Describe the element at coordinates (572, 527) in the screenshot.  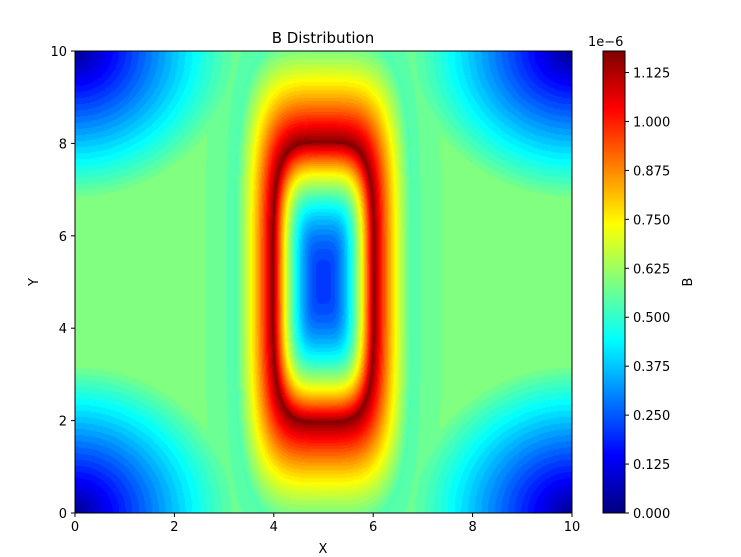
I see `x-tick-label: 10` at that location.